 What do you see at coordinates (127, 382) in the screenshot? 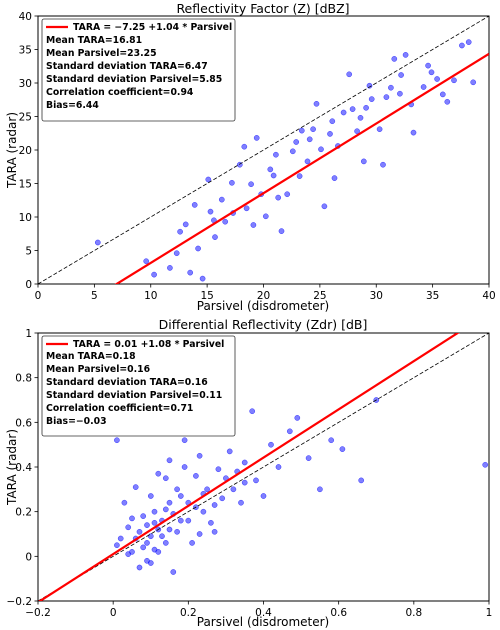
I see `legend-stat: Standard deviation TARA=0.16` at bounding box center [127, 382].